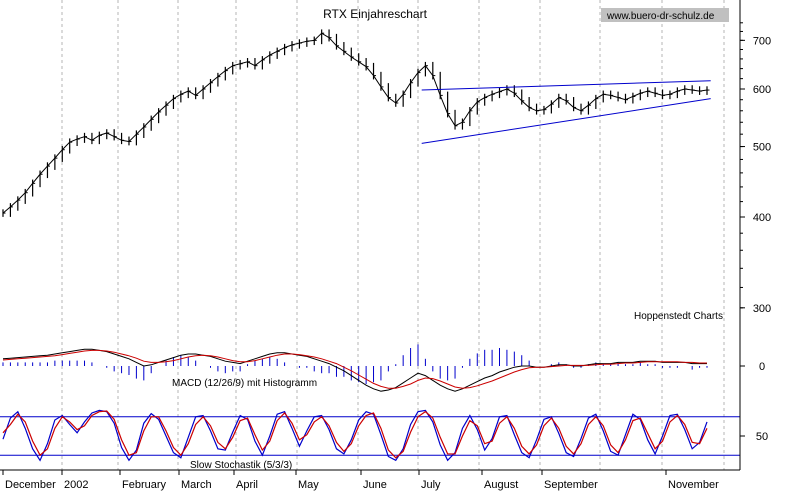 Image resolution: width=788 pixels, height=496 pixels. What do you see at coordinates (501, 485) in the screenshot?
I see `x-month-label: August` at bounding box center [501, 485].